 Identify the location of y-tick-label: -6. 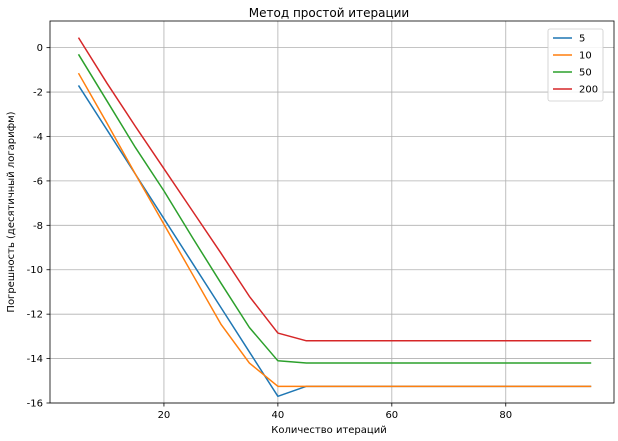
(38, 181).